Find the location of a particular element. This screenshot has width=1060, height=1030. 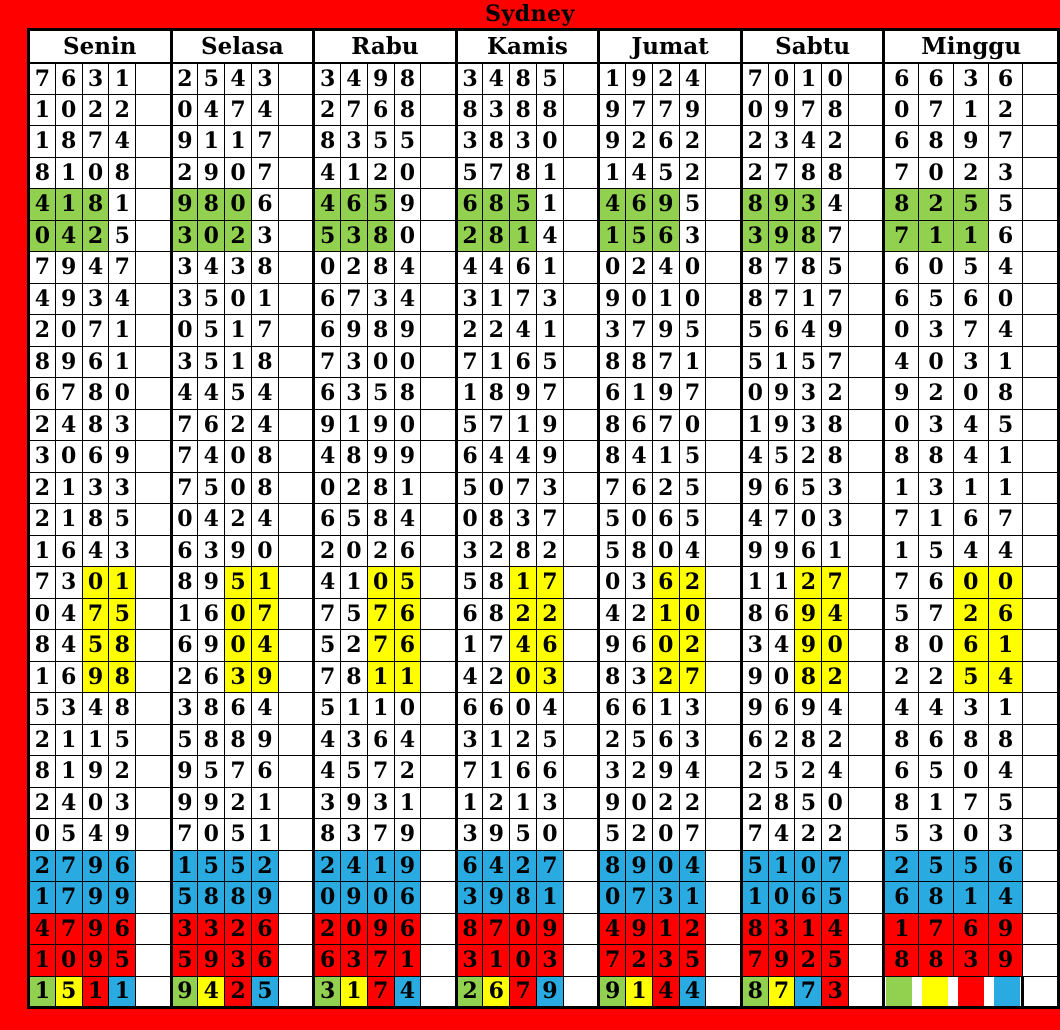

day-header-senin: Senin is located at coordinates (100, 46).